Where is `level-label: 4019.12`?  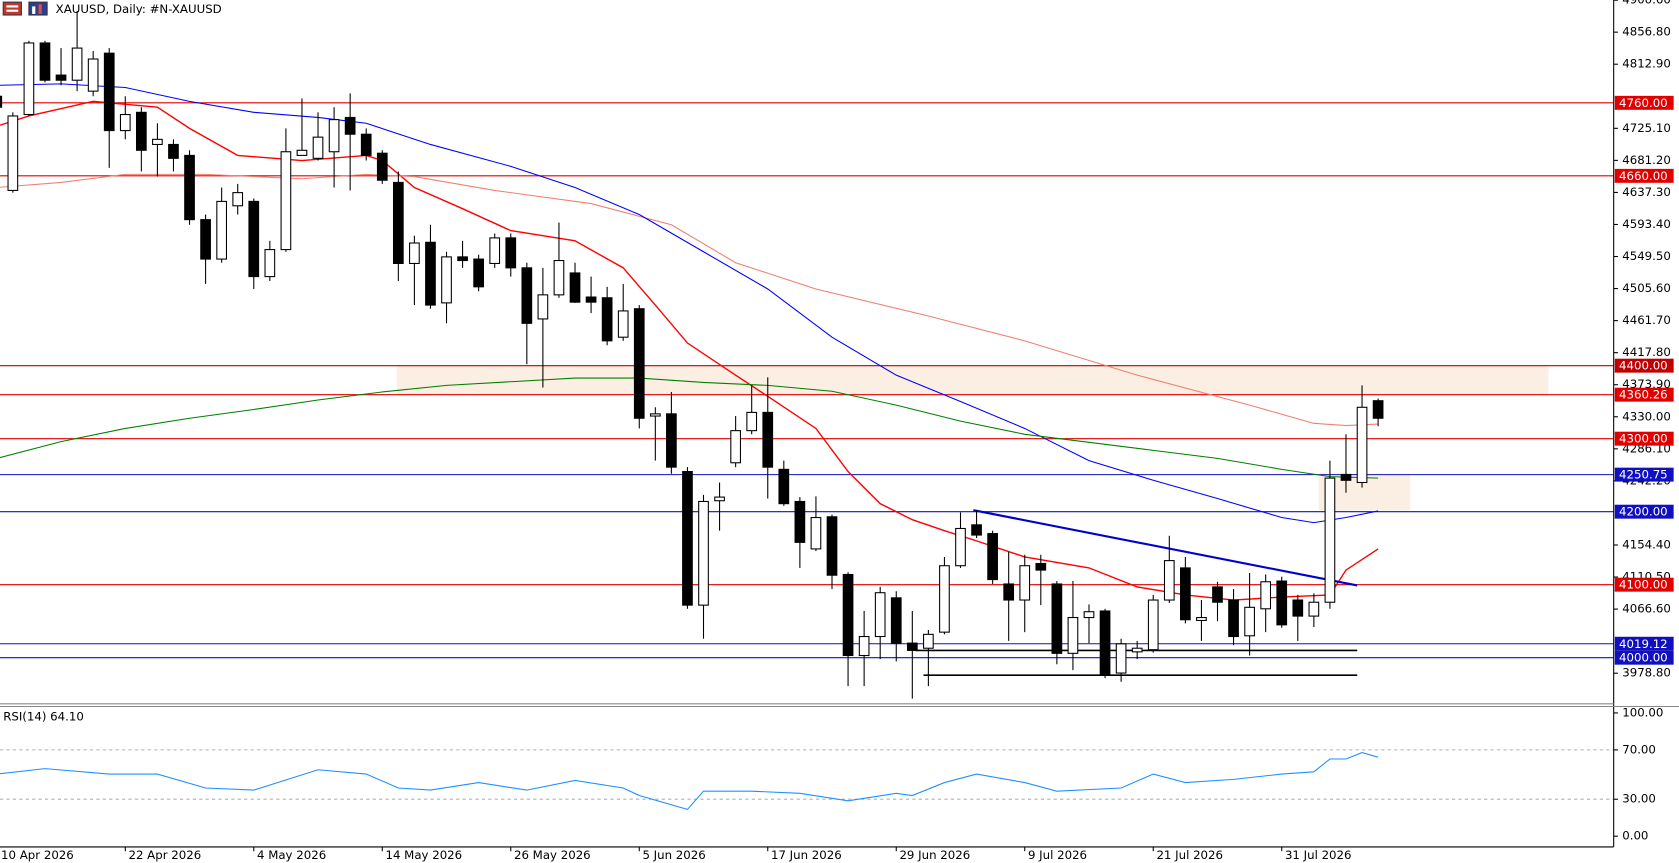
level-label: 4019.12 is located at coordinates (1643, 644).